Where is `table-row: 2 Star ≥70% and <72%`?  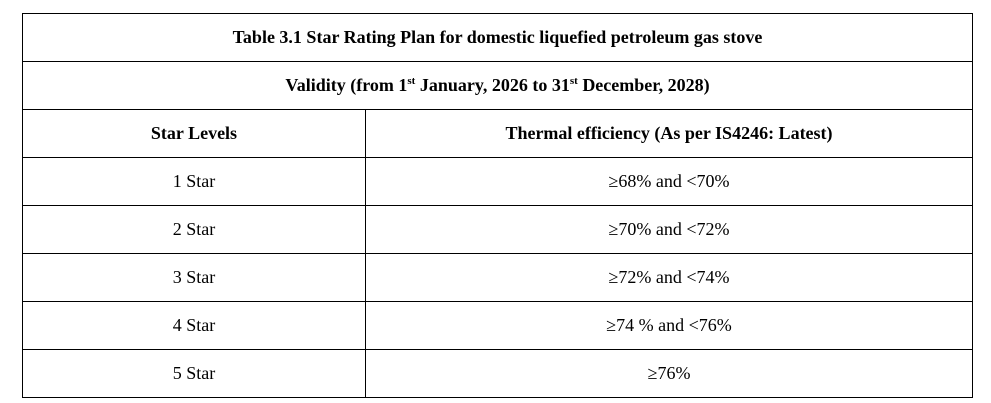 table-row: 2 Star ≥70% and <72% is located at coordinates (497, 229).